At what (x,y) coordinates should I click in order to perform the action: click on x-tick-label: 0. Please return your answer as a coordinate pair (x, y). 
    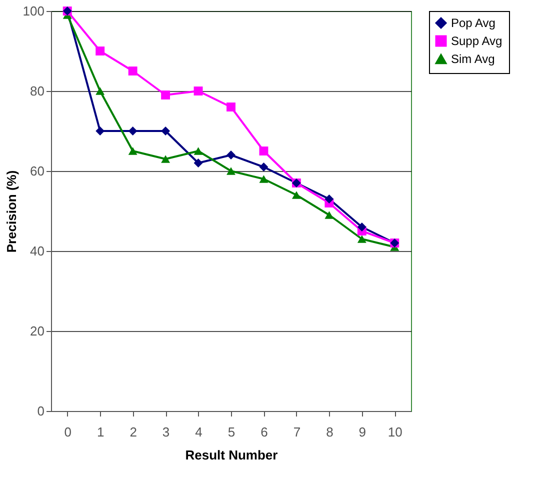
    Looking at the image, I should click on (68, 432).